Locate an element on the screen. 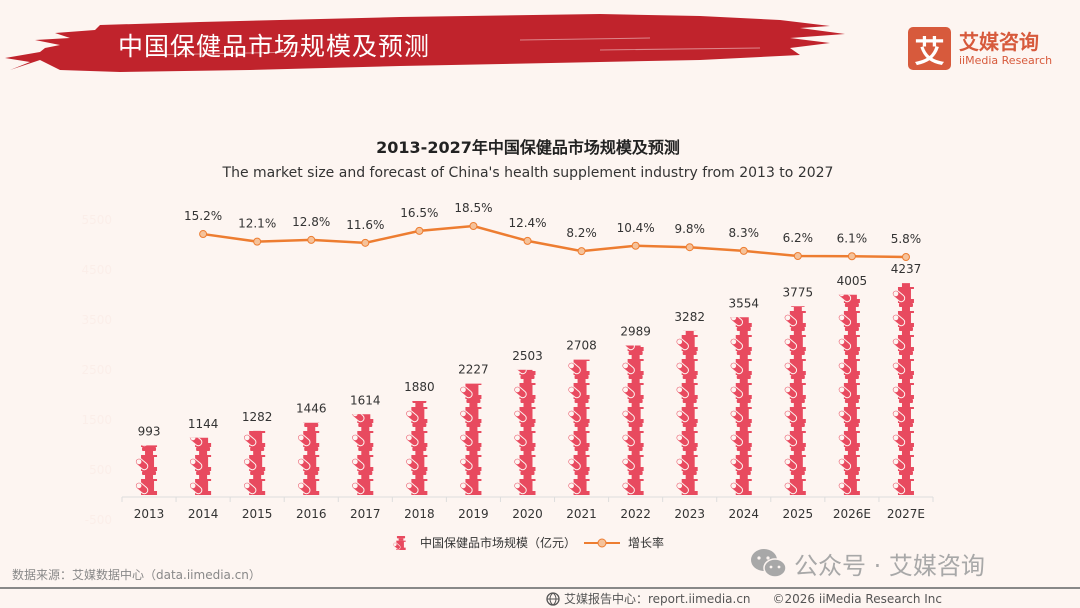 The image size is (1080, 608). header-brush-banner is located at coordinates (425, 43).